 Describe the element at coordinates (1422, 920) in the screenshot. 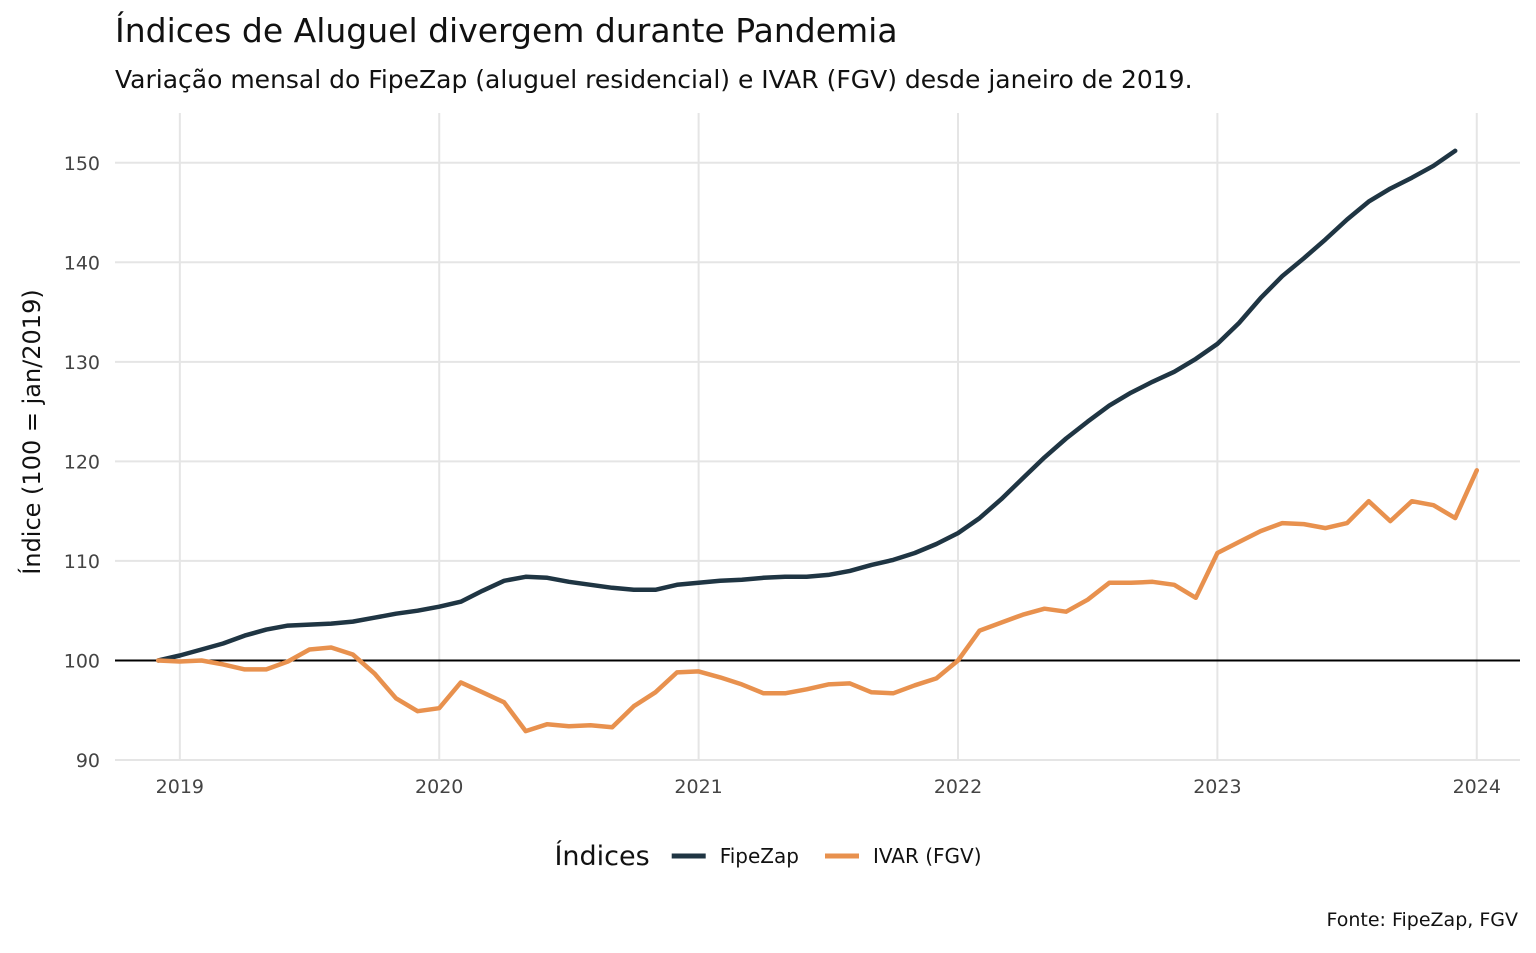

I see `chart-caption: Fonte: FipeZap, FGV` at that location.